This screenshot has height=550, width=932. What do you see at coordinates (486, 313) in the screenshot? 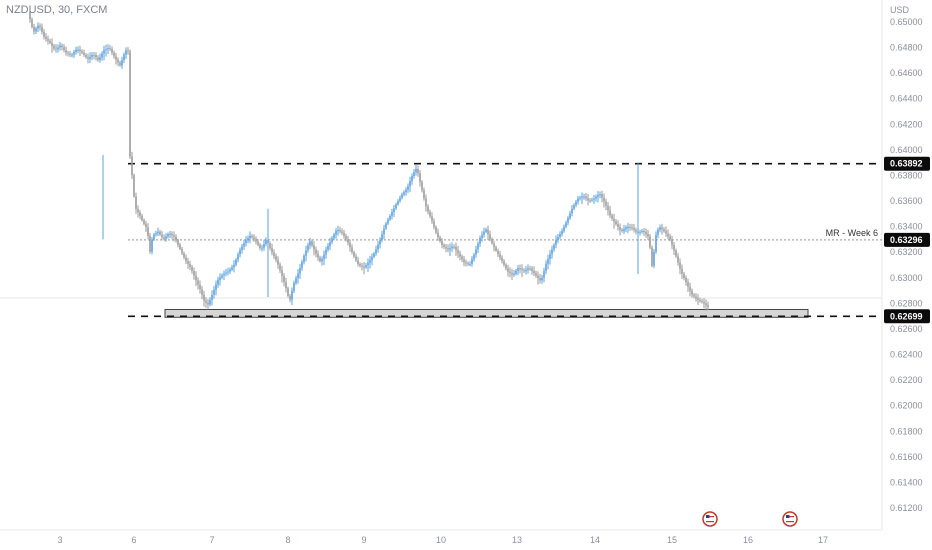
I see `support-zone` at bounding box center [486, 313].